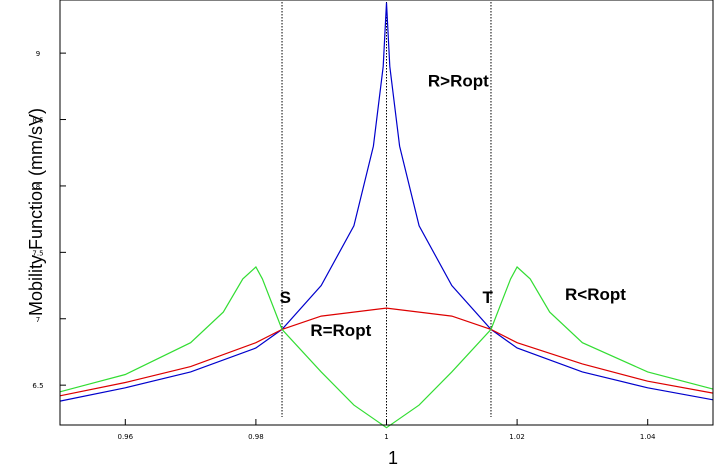  I want to click on x-tick-label: 1, so click(386, 437).